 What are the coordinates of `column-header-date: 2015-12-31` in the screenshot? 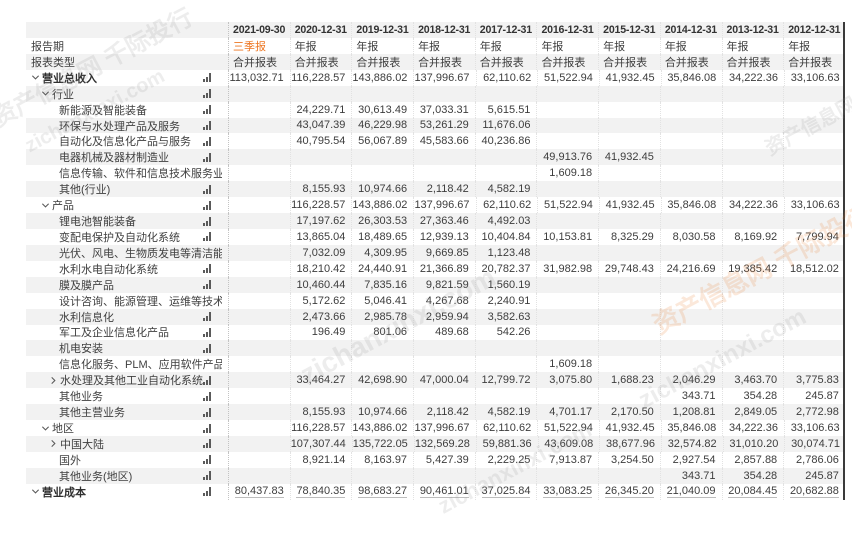 It's located at (629, 30).